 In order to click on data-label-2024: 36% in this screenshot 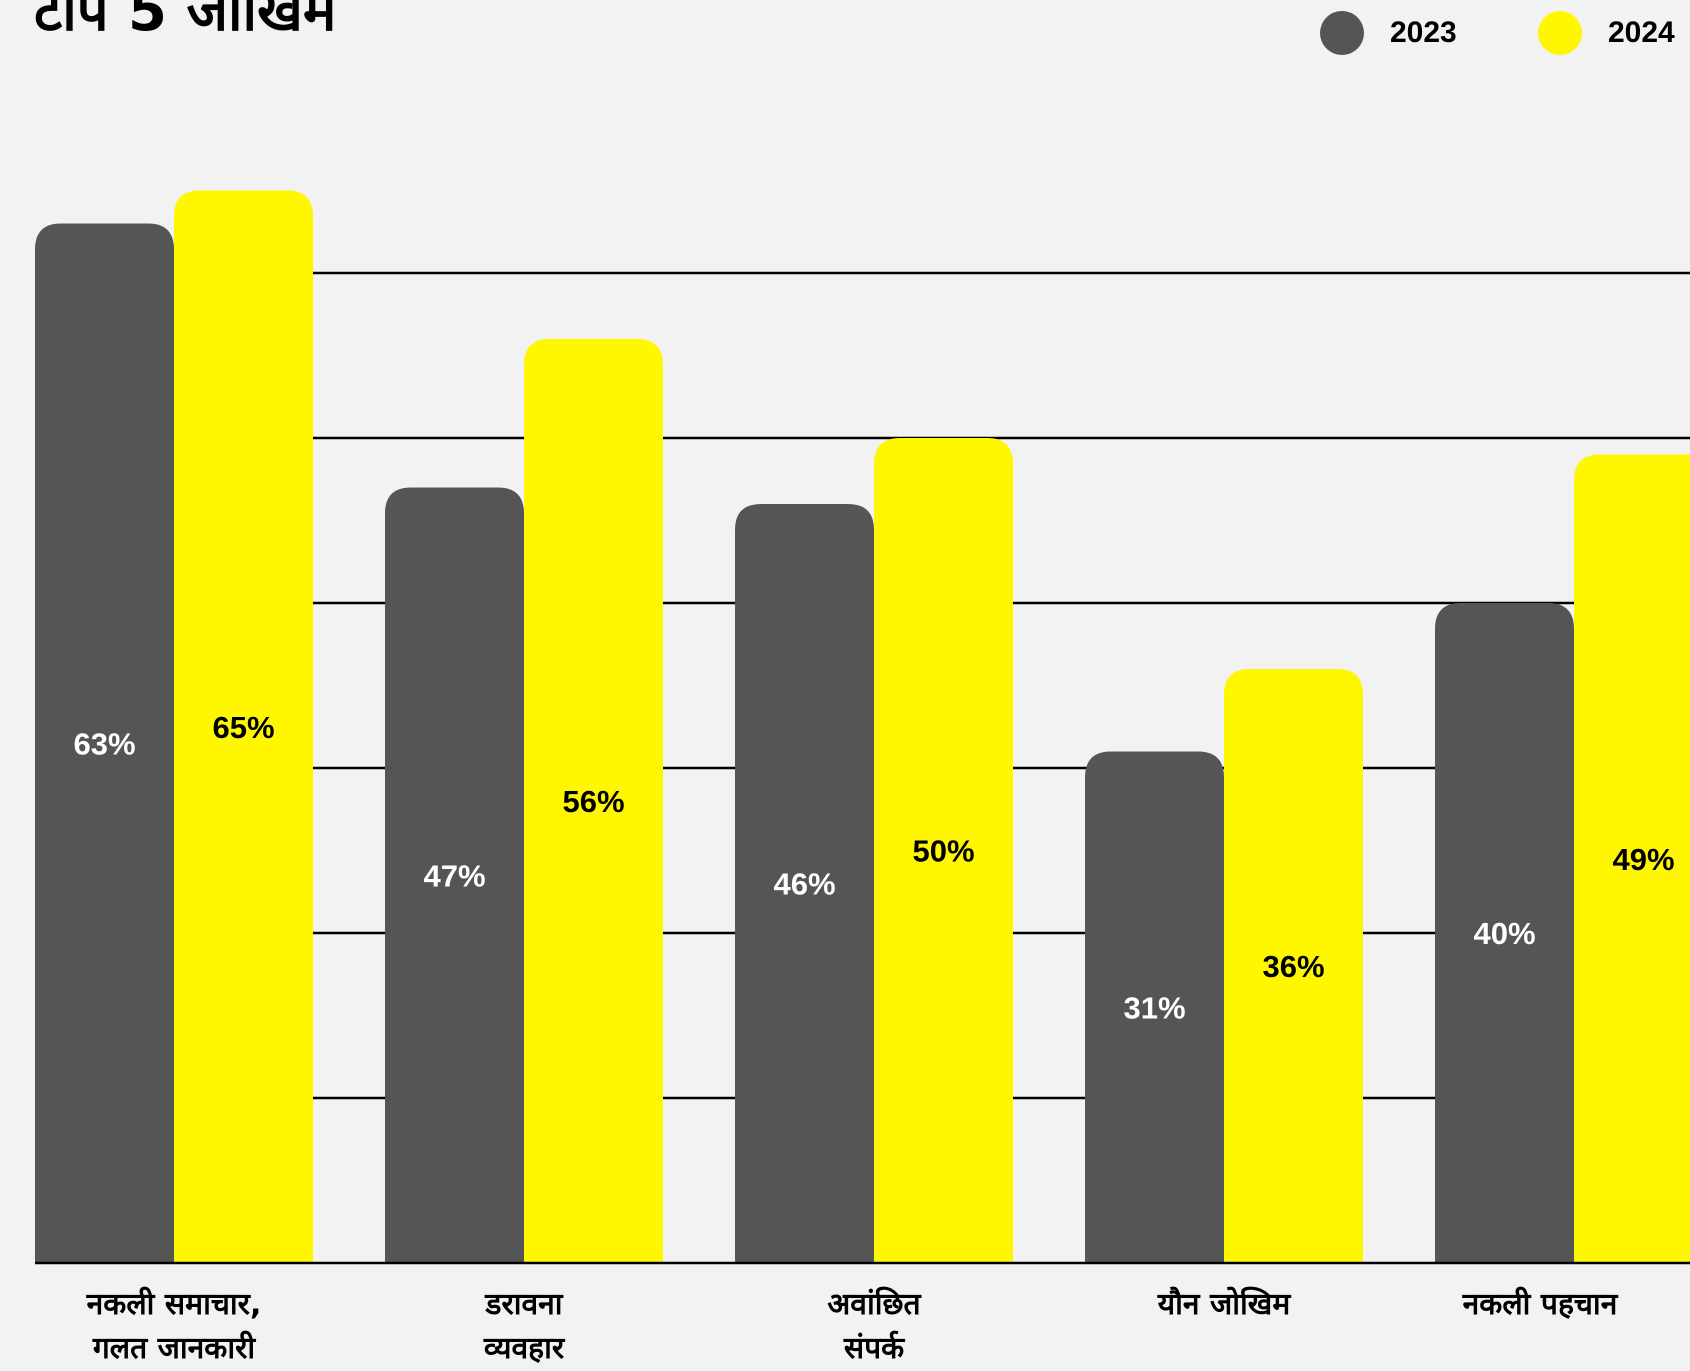, I will do `click(1293, 966)`.